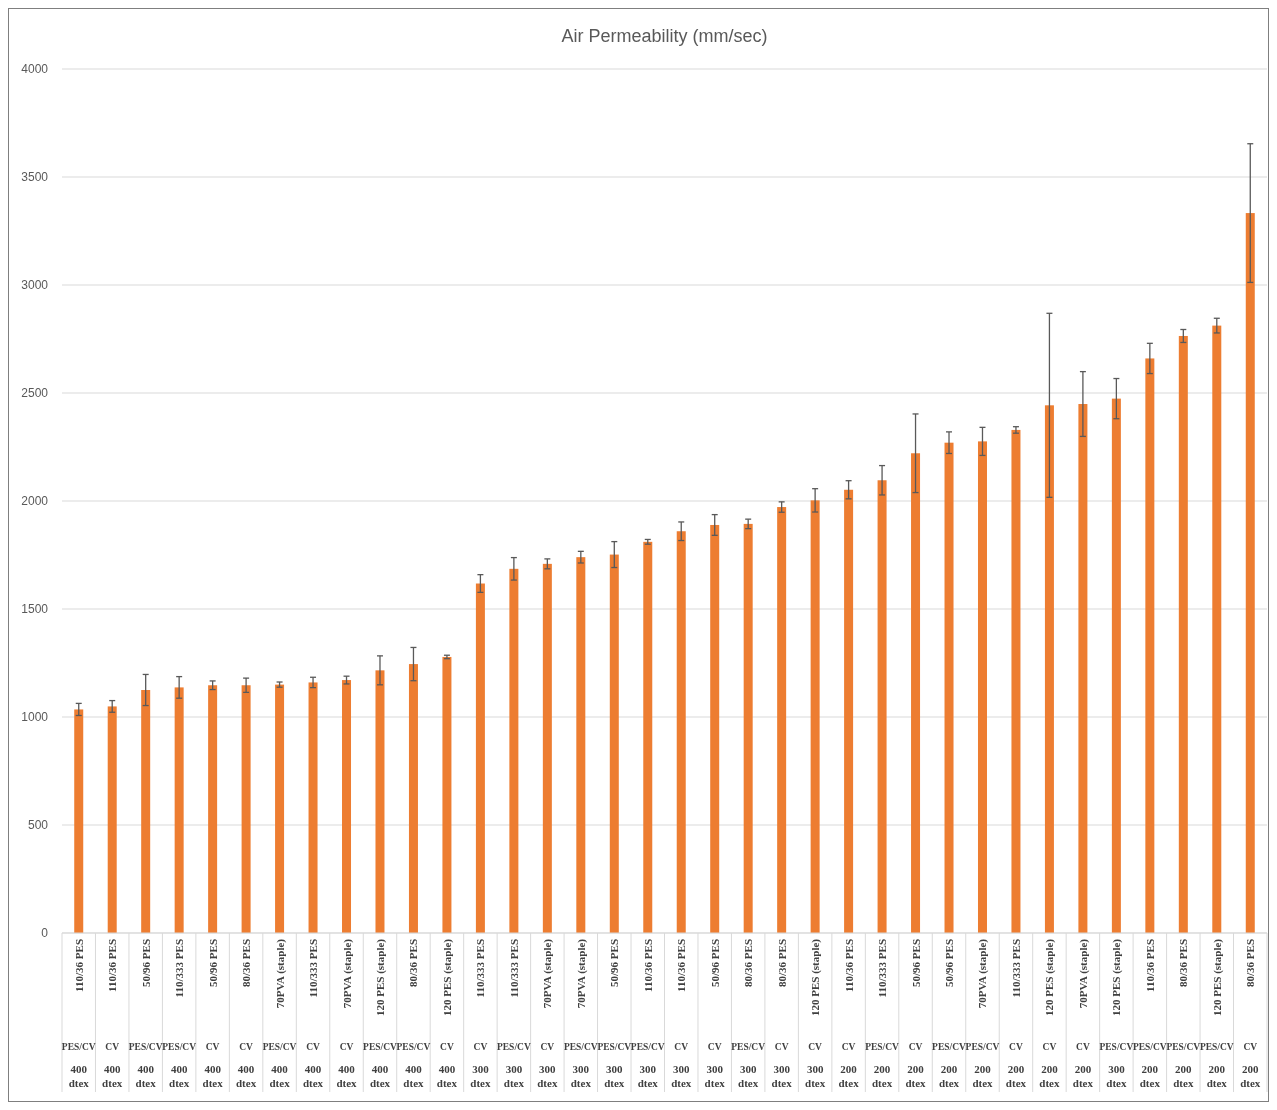 This screenshot has height=1110, width=1277. What do you see at coordinates (513, 1014) in the screenshot?
I see `category-label: 110/333 PES PES/CV 300 dtex` at bounding box center [513, 1014].